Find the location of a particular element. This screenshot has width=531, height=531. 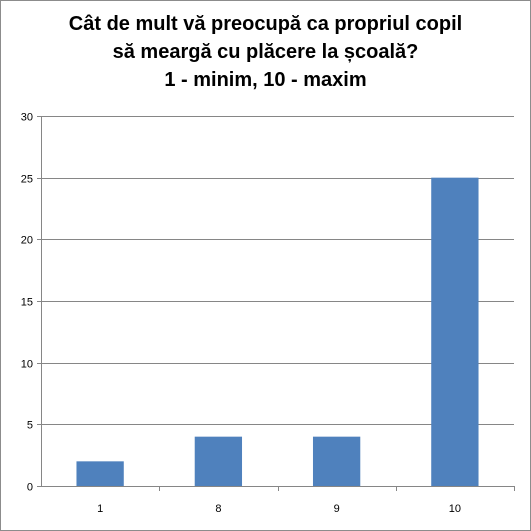

x-tick-label-9: 9 is located at coordinates (337, 509).